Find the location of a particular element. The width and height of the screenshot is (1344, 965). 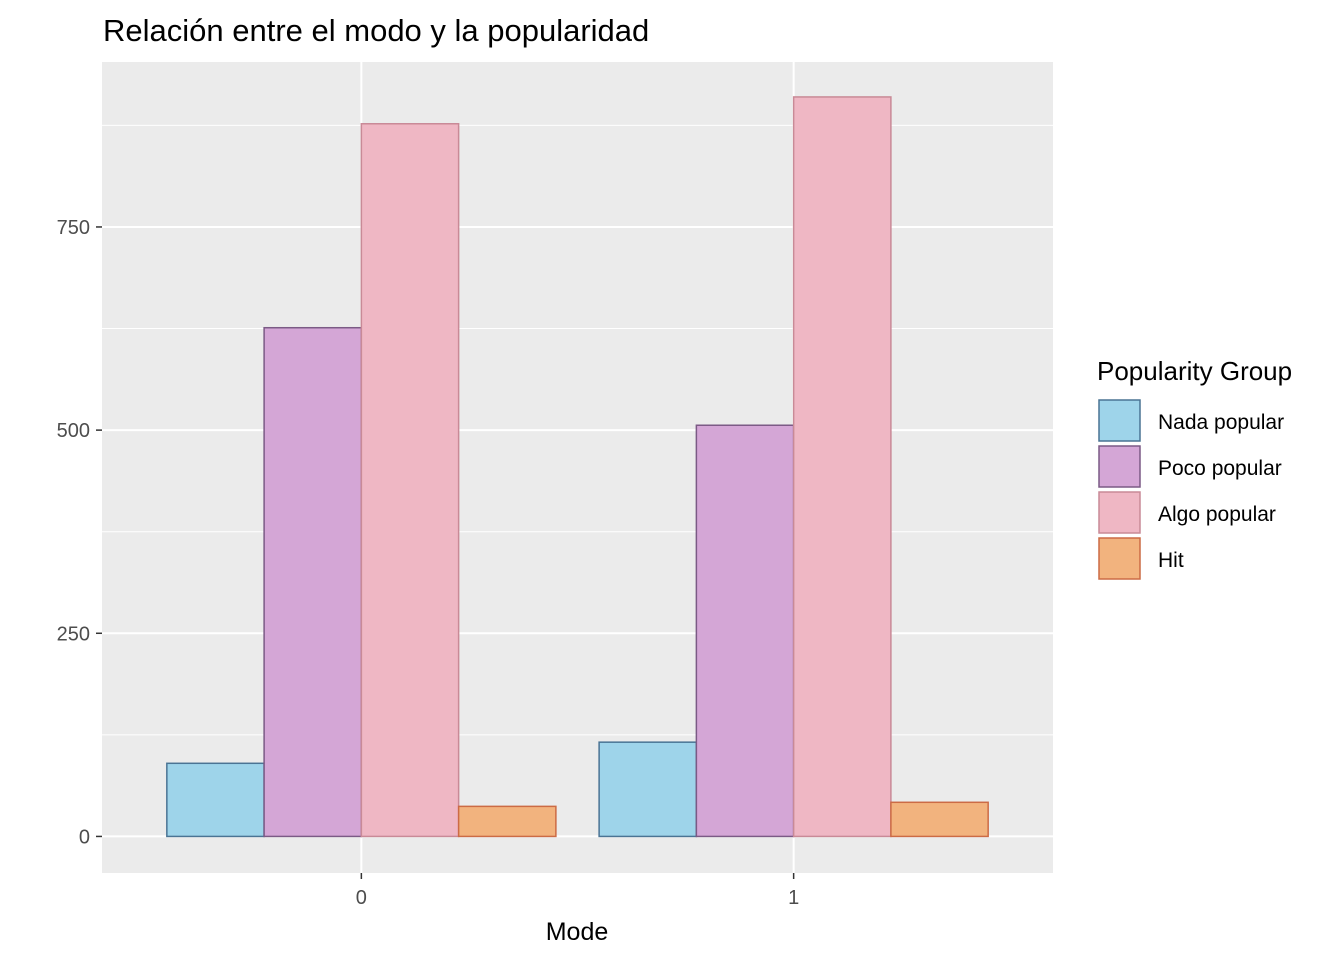

x-tick-label: 1 is located at coordinates (793, 898).